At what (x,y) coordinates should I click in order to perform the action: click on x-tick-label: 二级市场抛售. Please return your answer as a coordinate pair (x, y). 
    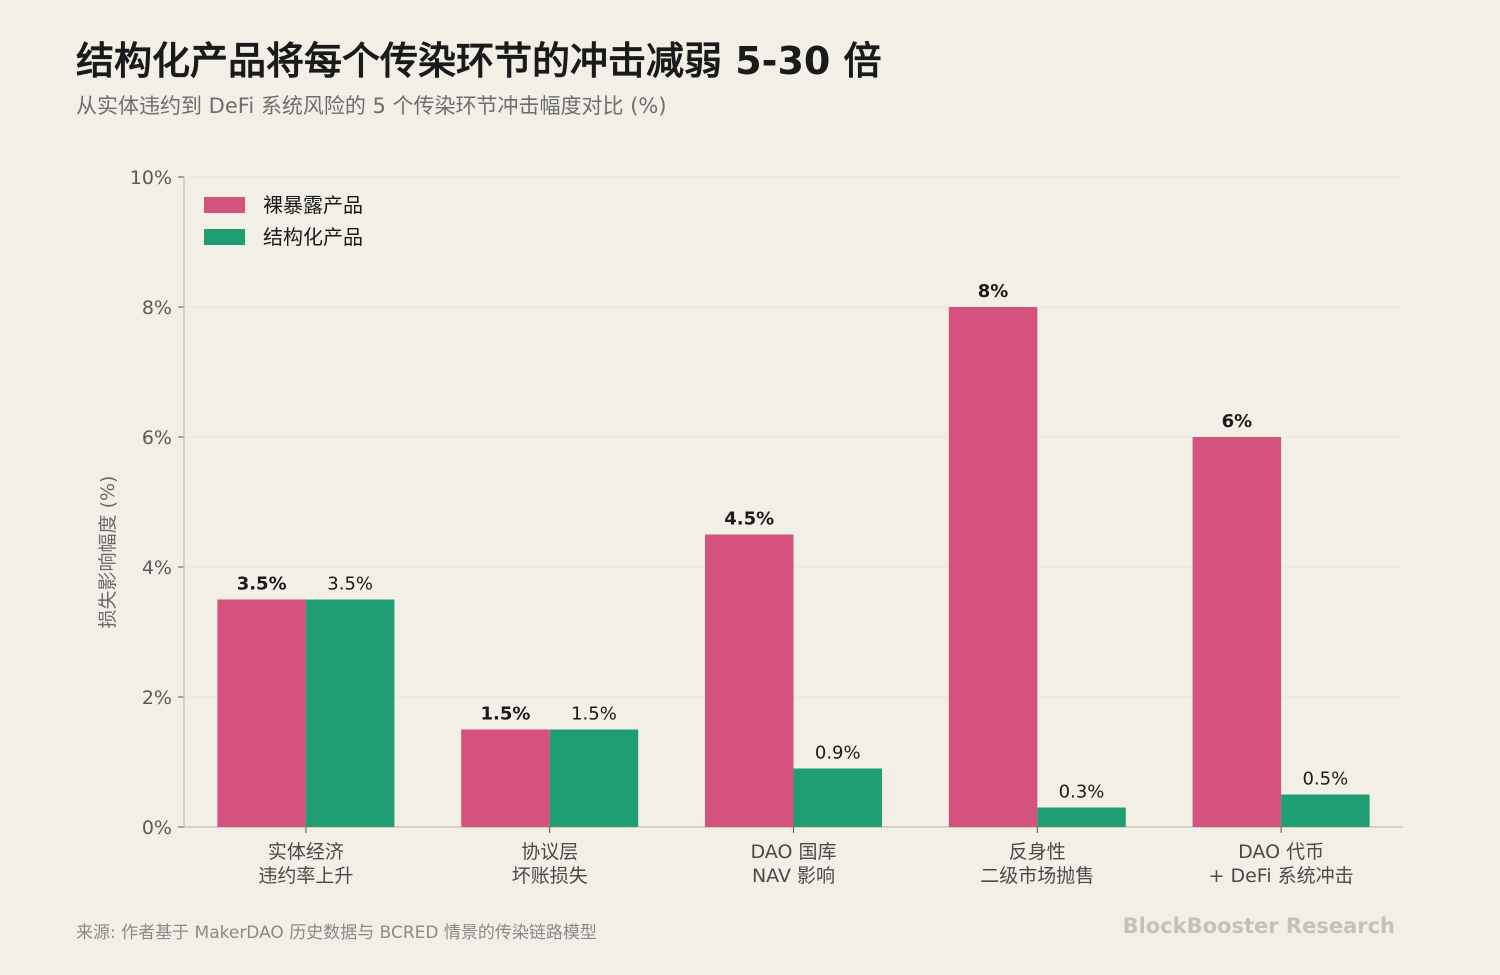
    Looking at the image, I should click on (1037, 876).